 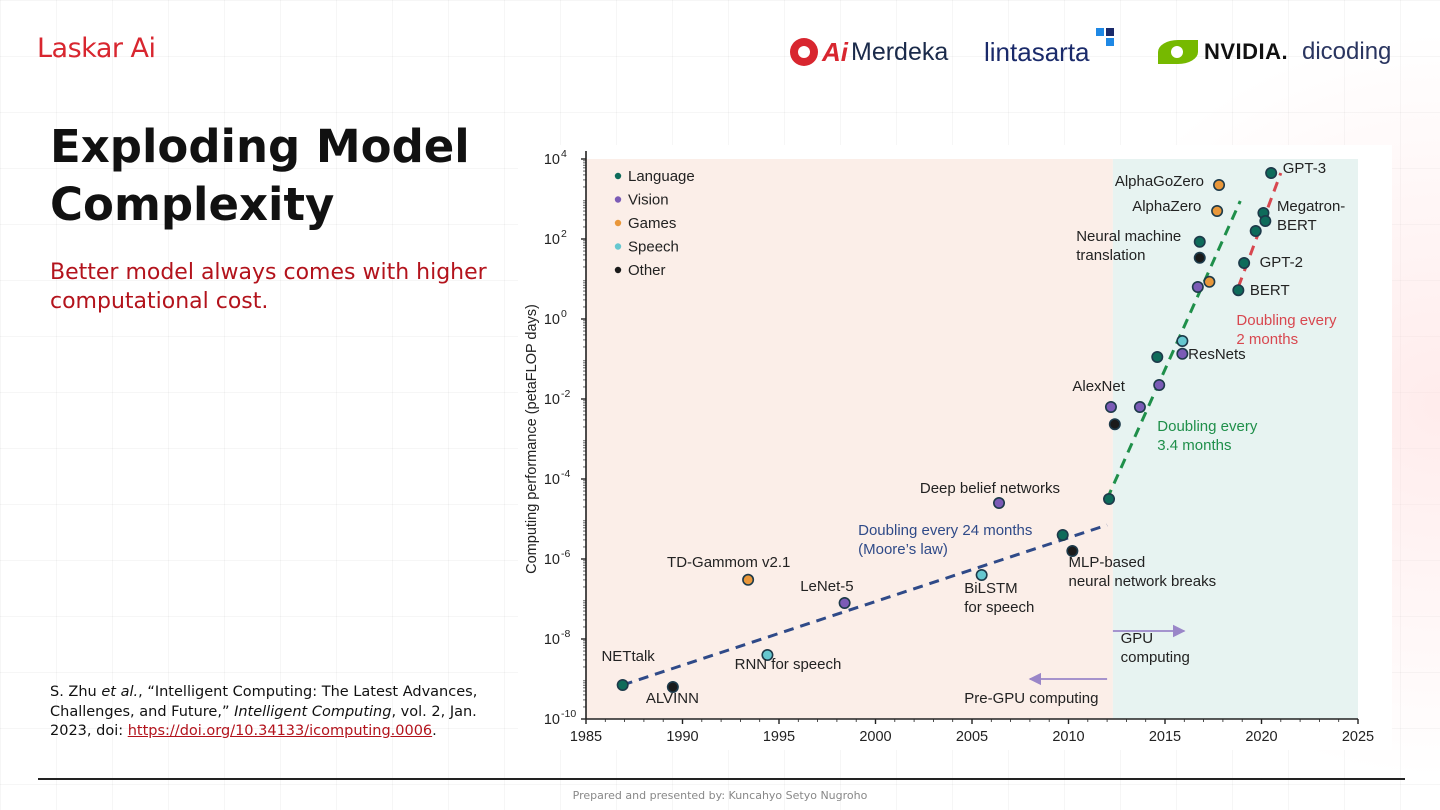 What do you see at coordinates (564, 234) in the screenshot?
I see `y-tick-exponent: 2` at bounding box center [564, 234].